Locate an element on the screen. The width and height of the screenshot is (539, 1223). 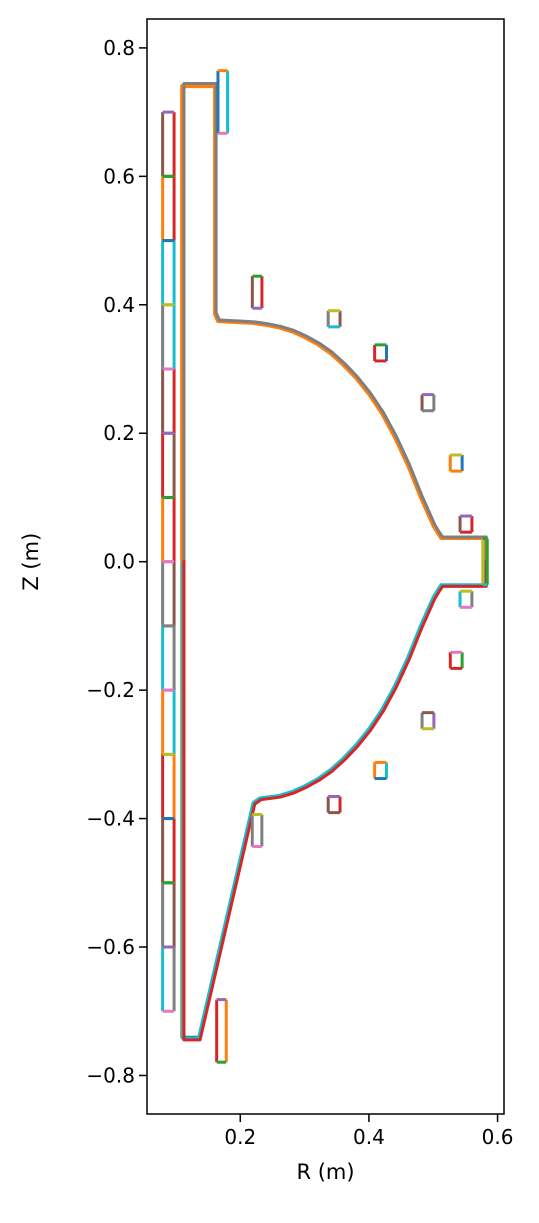
y-tick-label-4: 0.0 is located at coordinates (119, 562).